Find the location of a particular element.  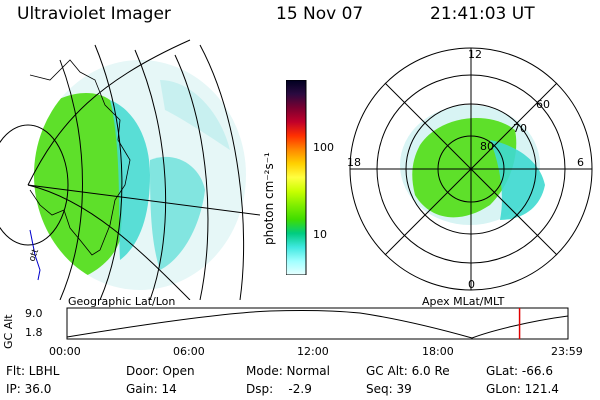

geo-panel-label: Geographic Lat/Lon is located at coordinates (122, 301).